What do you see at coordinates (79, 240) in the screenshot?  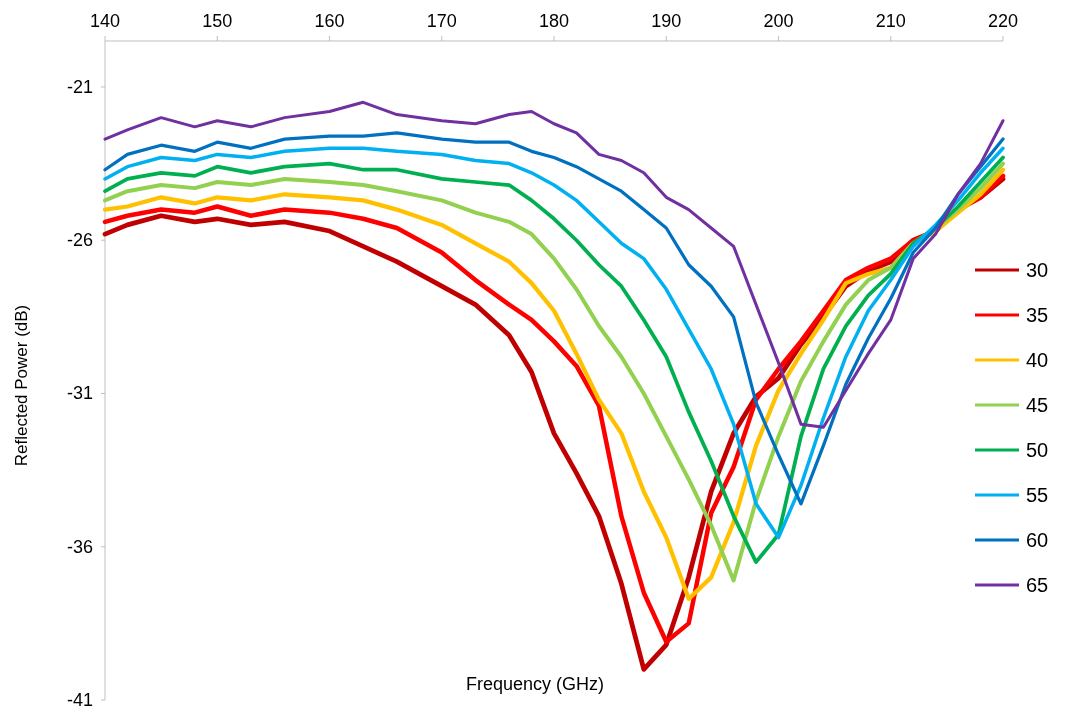 I see `y-tick-label: -26` at bounding box center [79, 240].